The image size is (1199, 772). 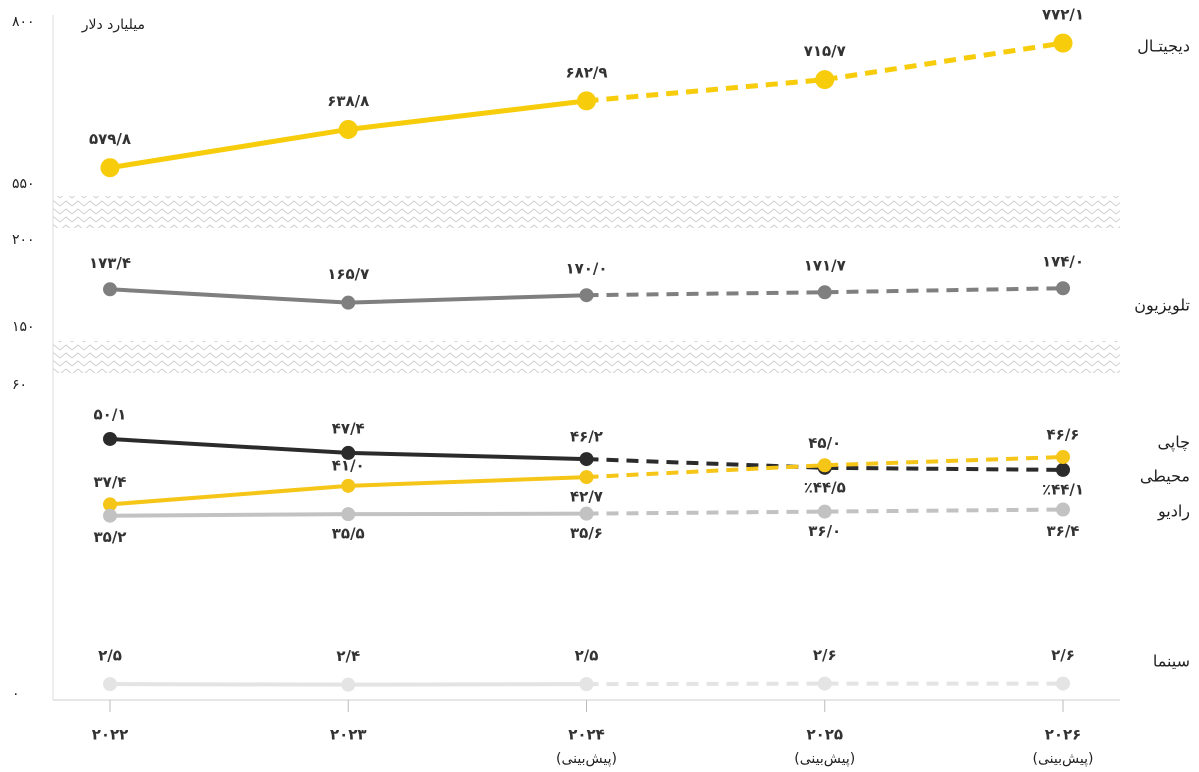 I want to click on data-label: ۴۶/۲, so click(x=586, y=437).